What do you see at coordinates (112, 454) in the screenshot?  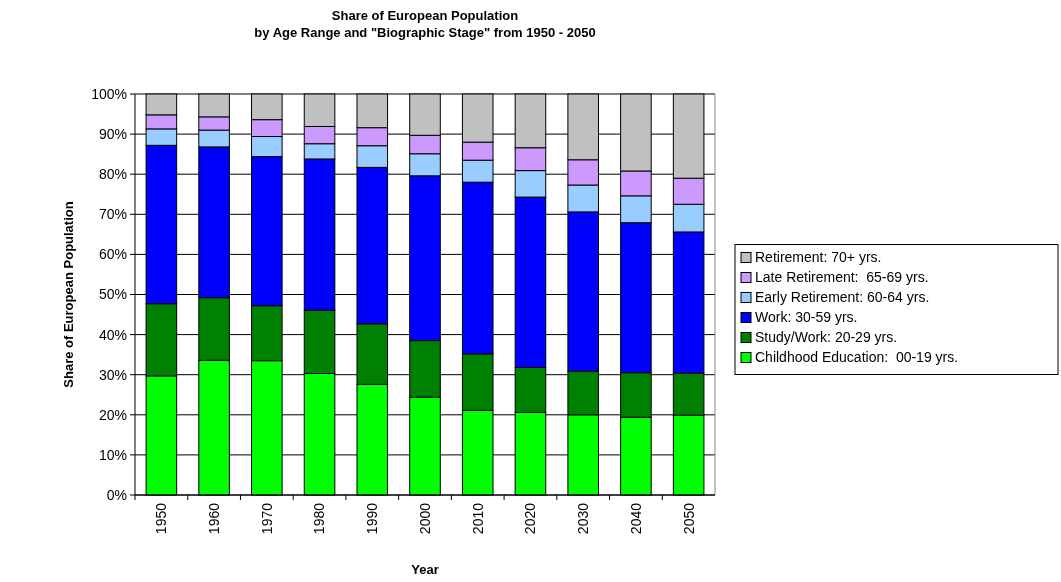 I see `y-tick-label: 10%` at bounding box center [112, 454].